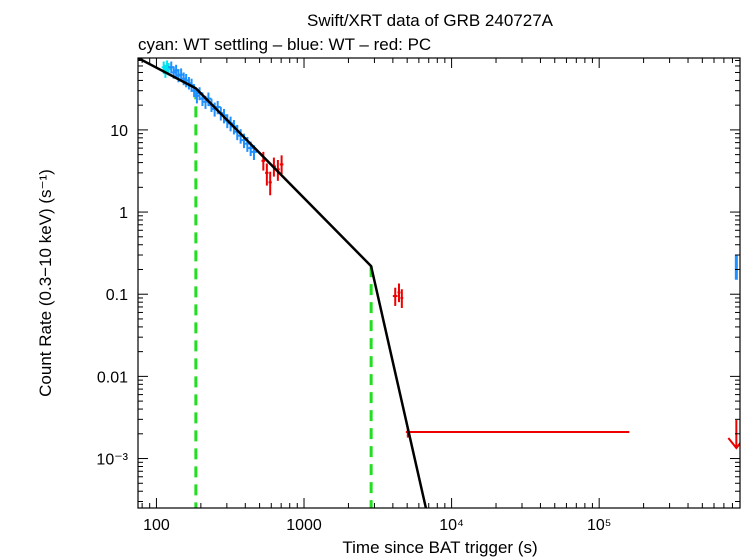 The image size is (746, 558). Describe the element at coordinates (430, 20) in the screenshot. I see `chart-title: Swift/XRT data of GRB 240727A` at that location.